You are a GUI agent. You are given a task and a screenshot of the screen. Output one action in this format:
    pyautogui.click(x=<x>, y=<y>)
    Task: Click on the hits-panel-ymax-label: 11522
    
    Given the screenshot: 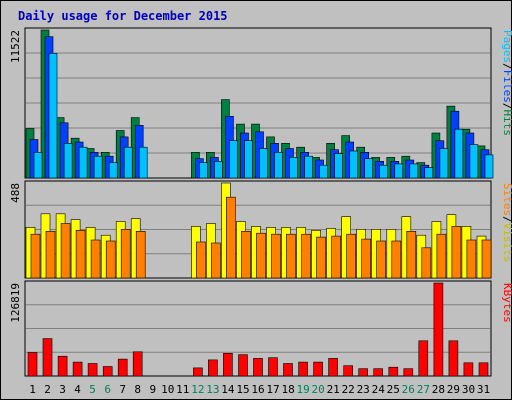 What is the action you would take?
    pyautogui.click(x=15, y=46)
    